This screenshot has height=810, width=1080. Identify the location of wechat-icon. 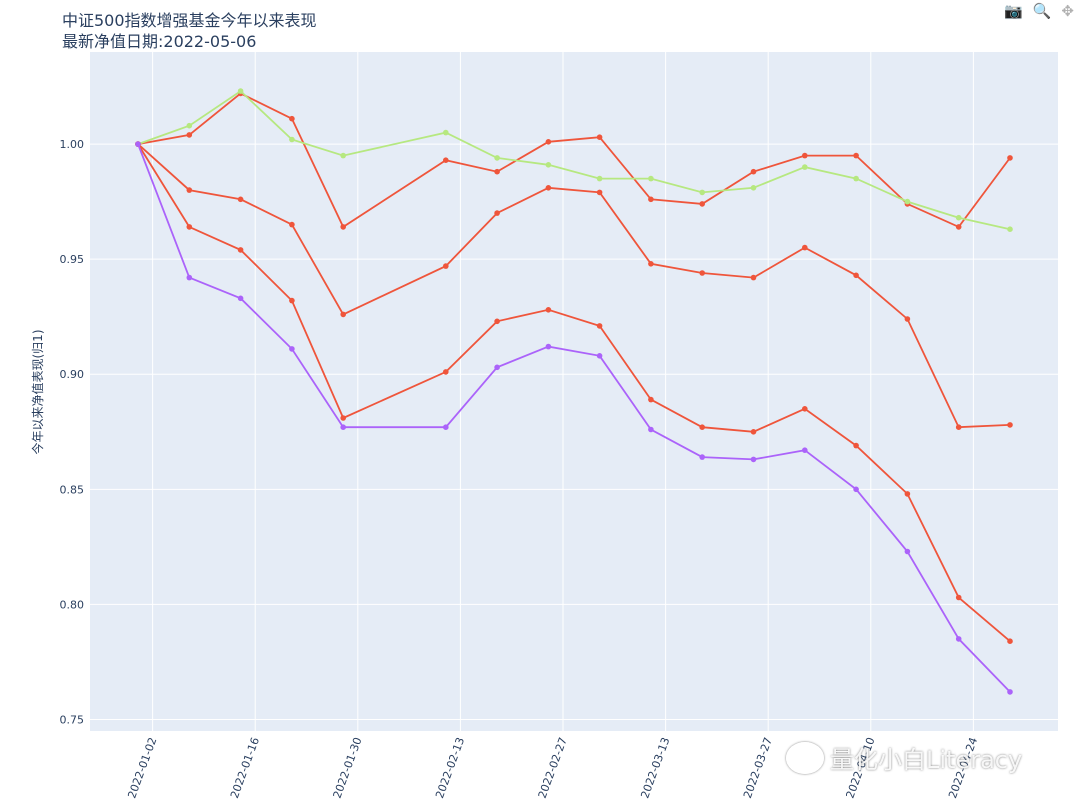
(805, 757).